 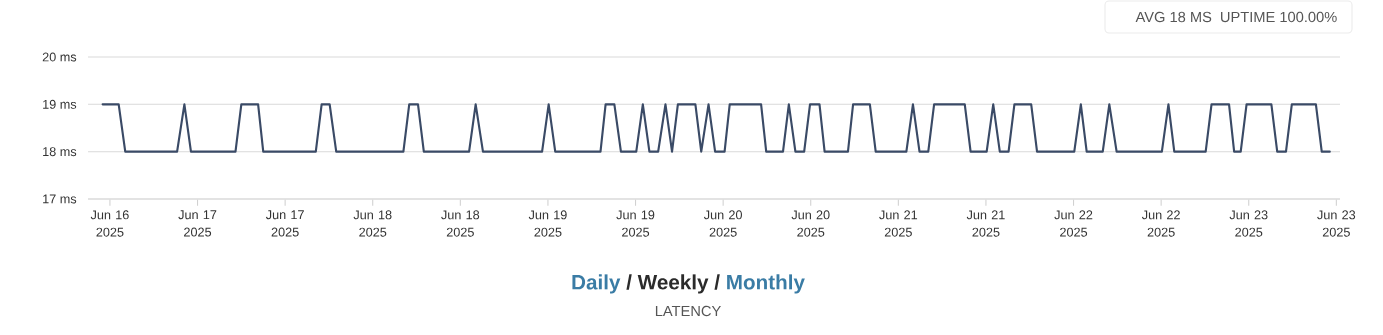 What do you see at coordinates (596, 284) in the screenshot?
I see `text: Daily` at bounding box center [596, 284].